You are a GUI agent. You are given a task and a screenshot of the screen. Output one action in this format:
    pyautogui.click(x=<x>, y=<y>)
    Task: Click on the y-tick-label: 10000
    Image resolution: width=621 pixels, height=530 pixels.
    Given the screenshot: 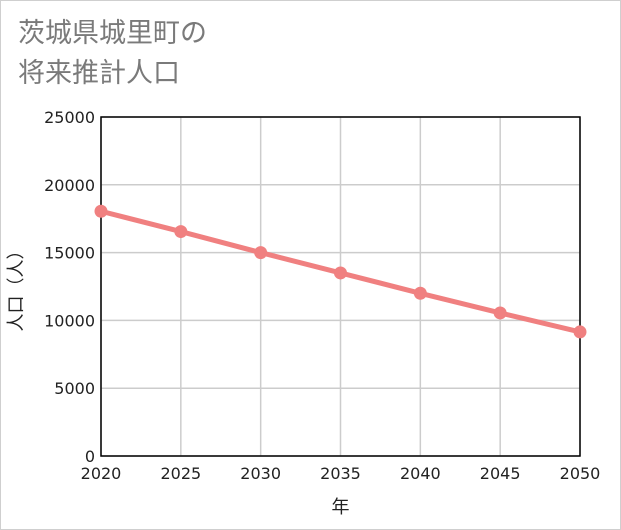 What is the action you would take?
    pyautogui.click(x=69, y=320)
    